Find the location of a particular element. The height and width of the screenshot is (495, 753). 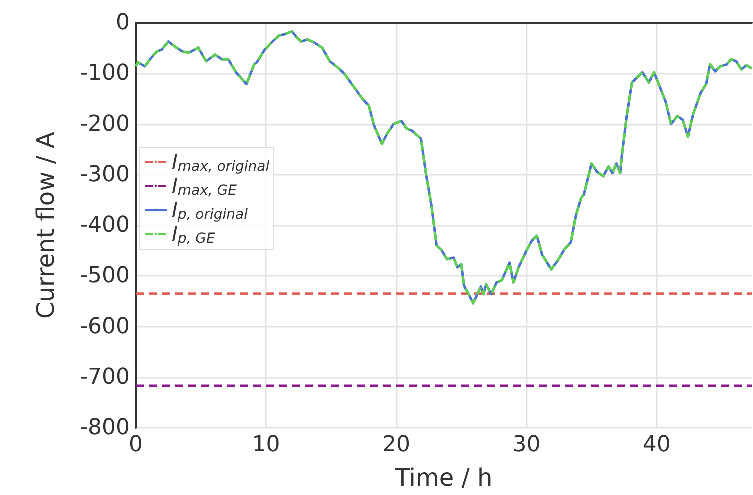

y-tick-label: -600 is located at coordinates (105, 327).